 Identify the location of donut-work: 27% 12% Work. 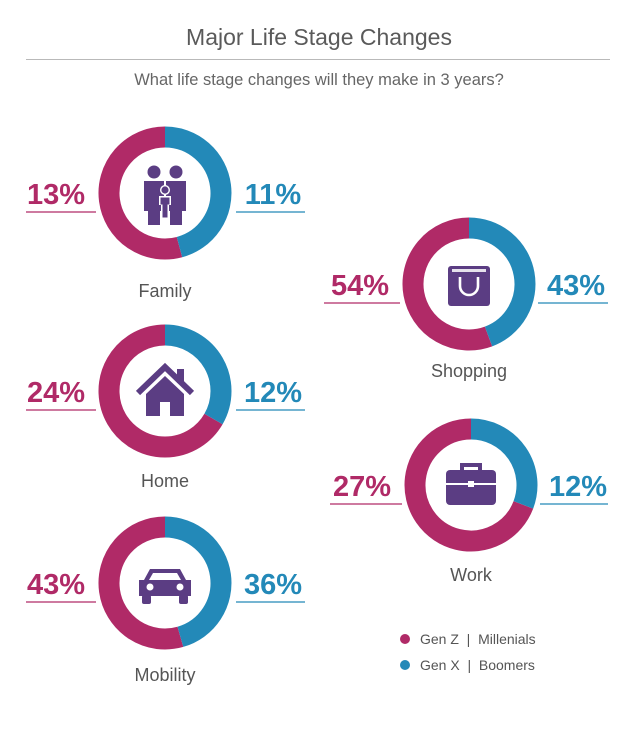
(469, 501).